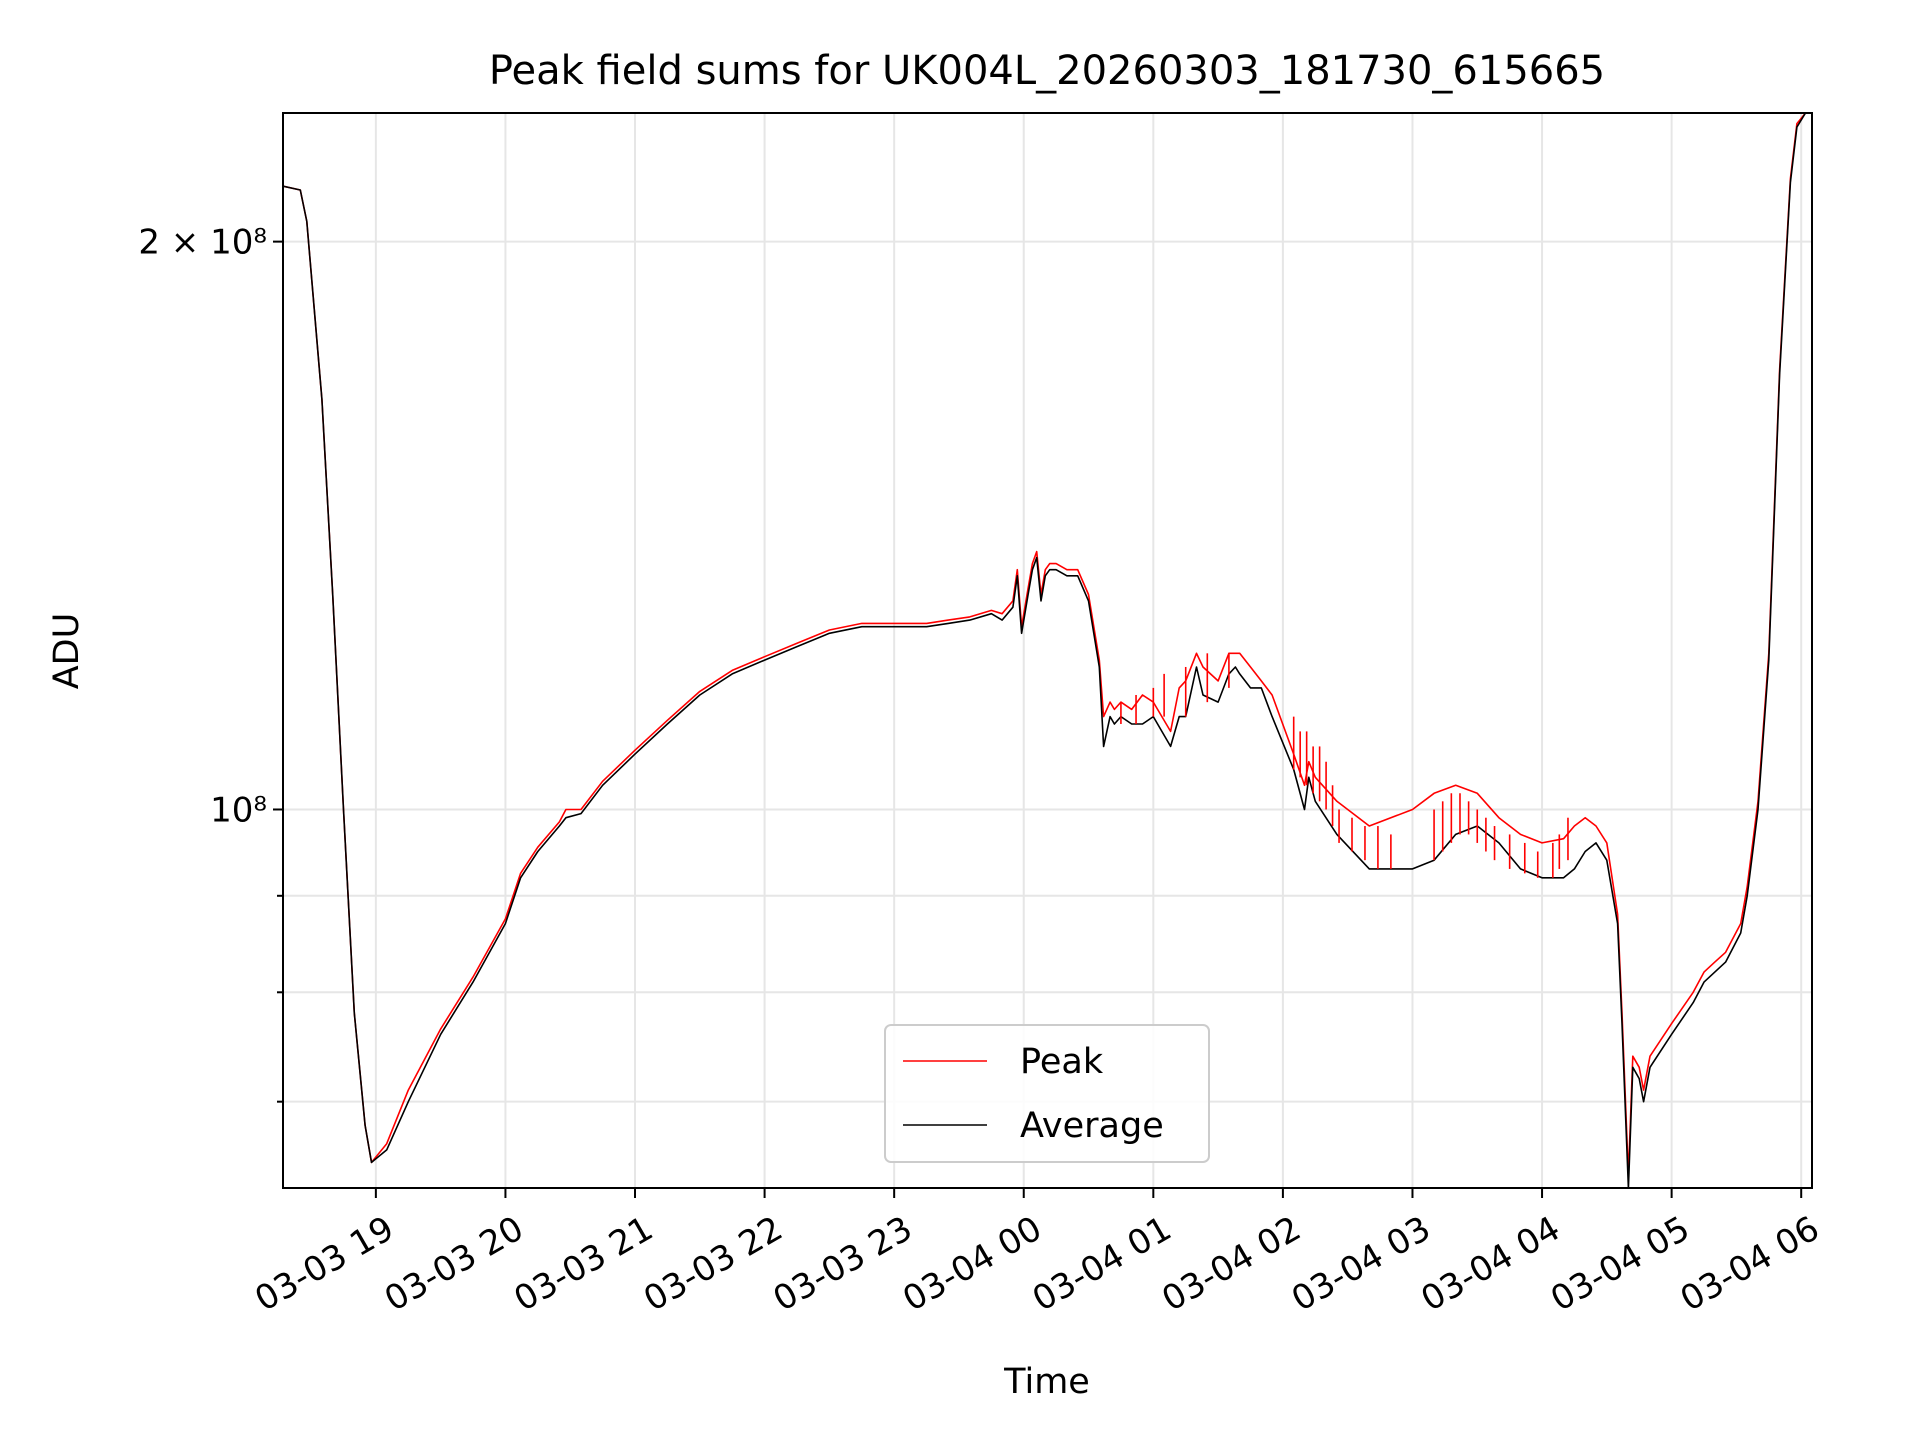 The height and width of the screenshot is (1440, 1920). I want to click on y-axis-label: ADU, so click(67, 651).